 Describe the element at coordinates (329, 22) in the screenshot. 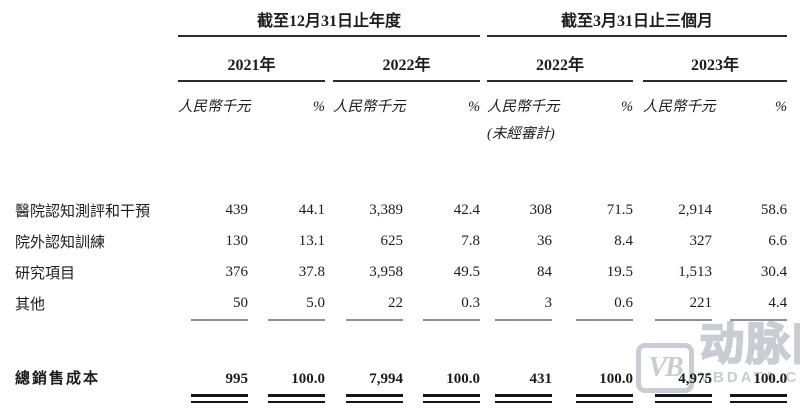

I see `period-group-header: 截至12月31日止年度` at that location.